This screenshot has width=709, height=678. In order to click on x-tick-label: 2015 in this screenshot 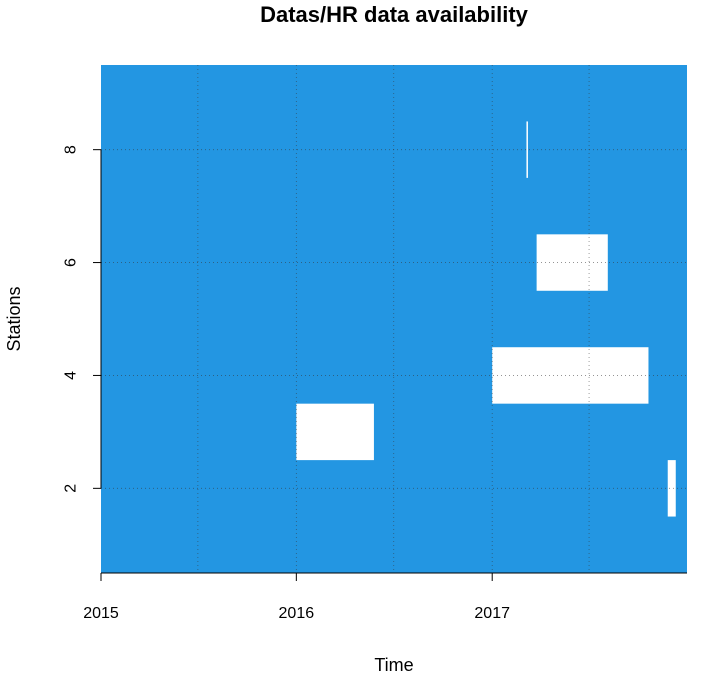, I will do `click(101, 613)`.